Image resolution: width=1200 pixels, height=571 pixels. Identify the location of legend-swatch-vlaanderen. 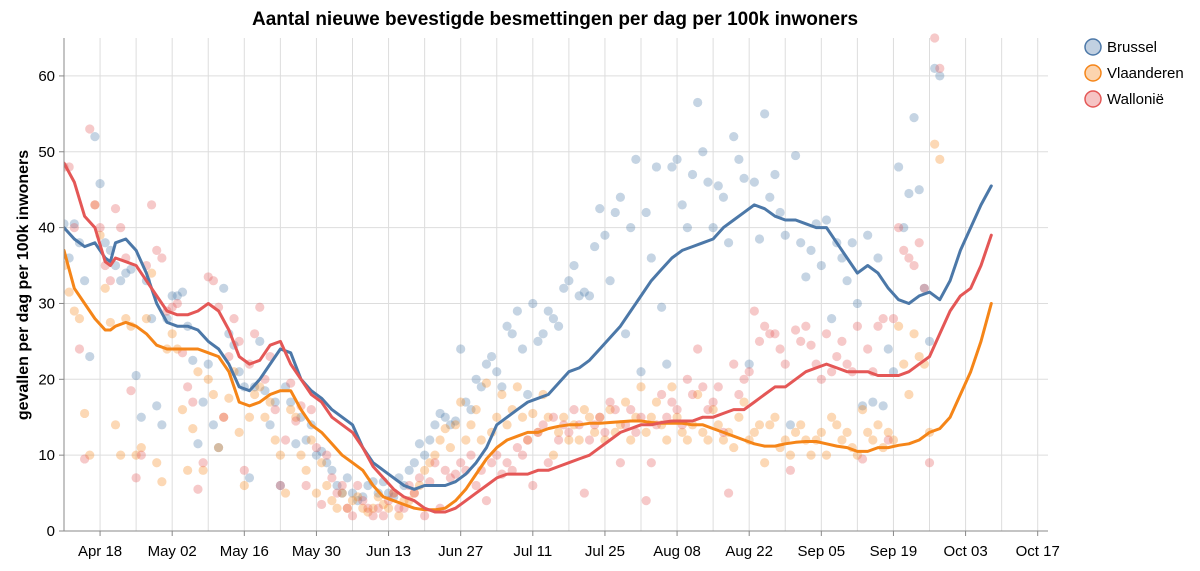
(1093, 73).